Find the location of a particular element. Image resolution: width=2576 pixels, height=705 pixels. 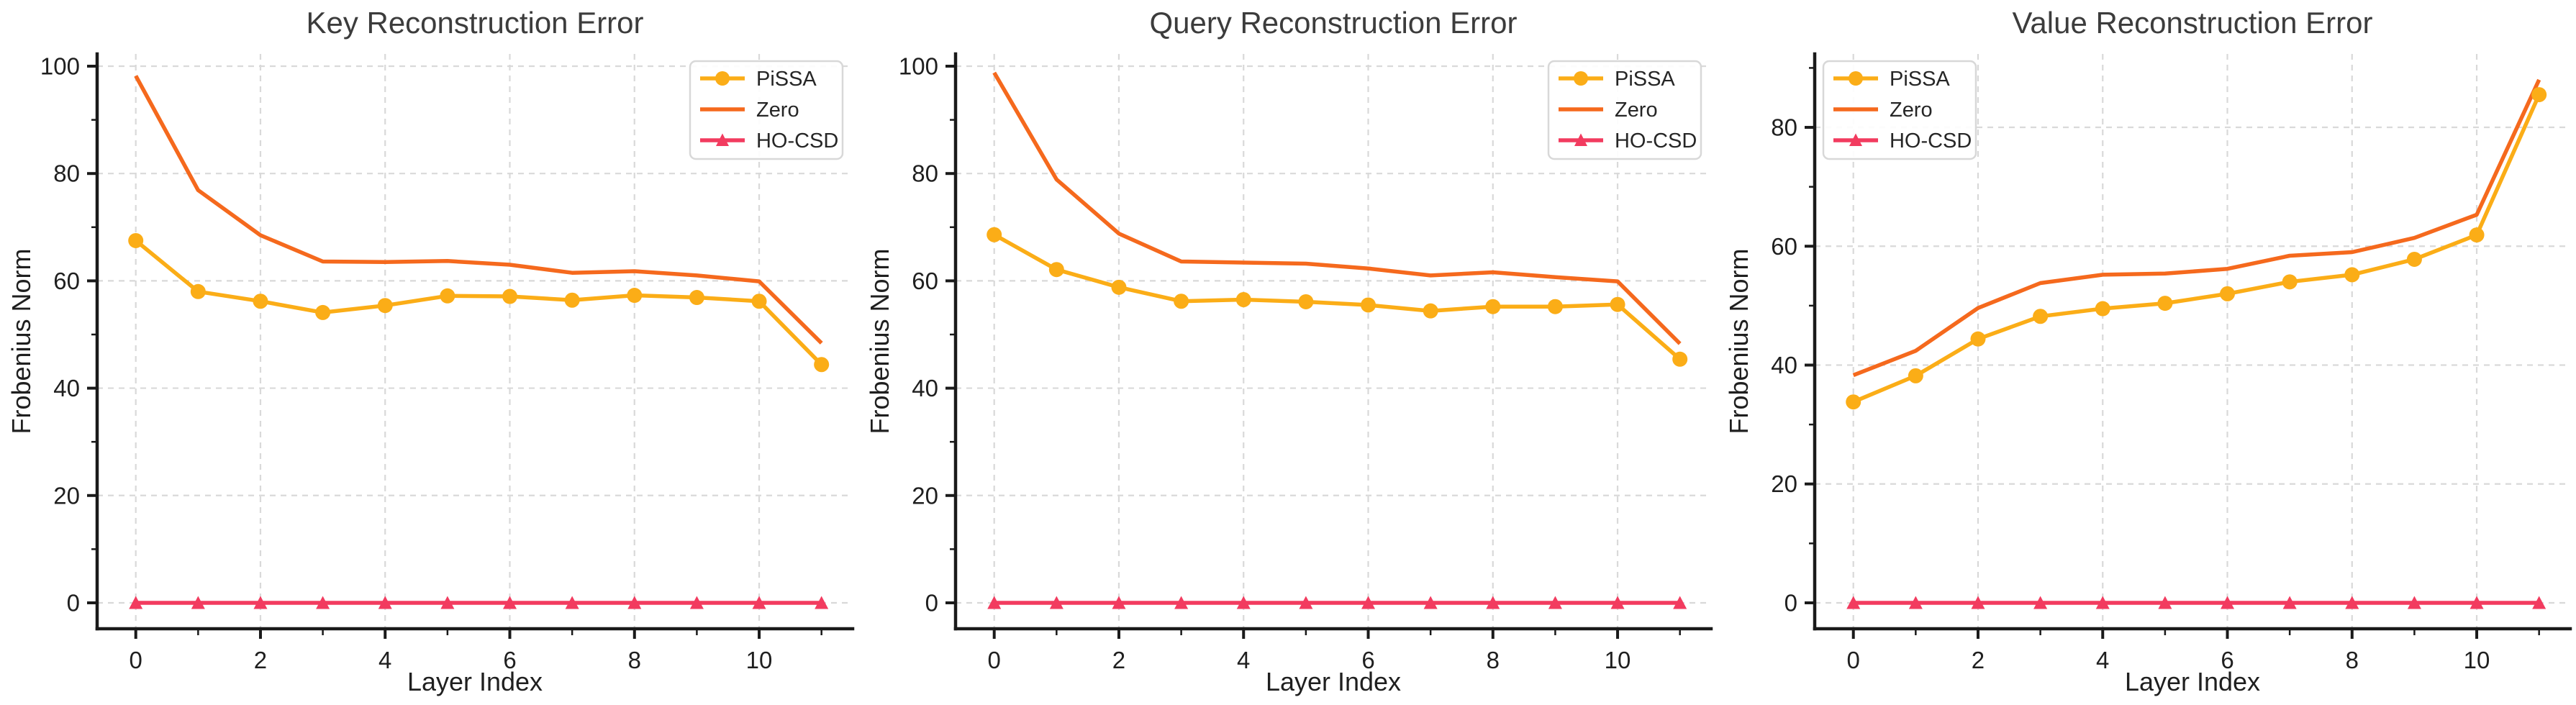

x-tick-label: 4 is located at coordinates (2102, 660).